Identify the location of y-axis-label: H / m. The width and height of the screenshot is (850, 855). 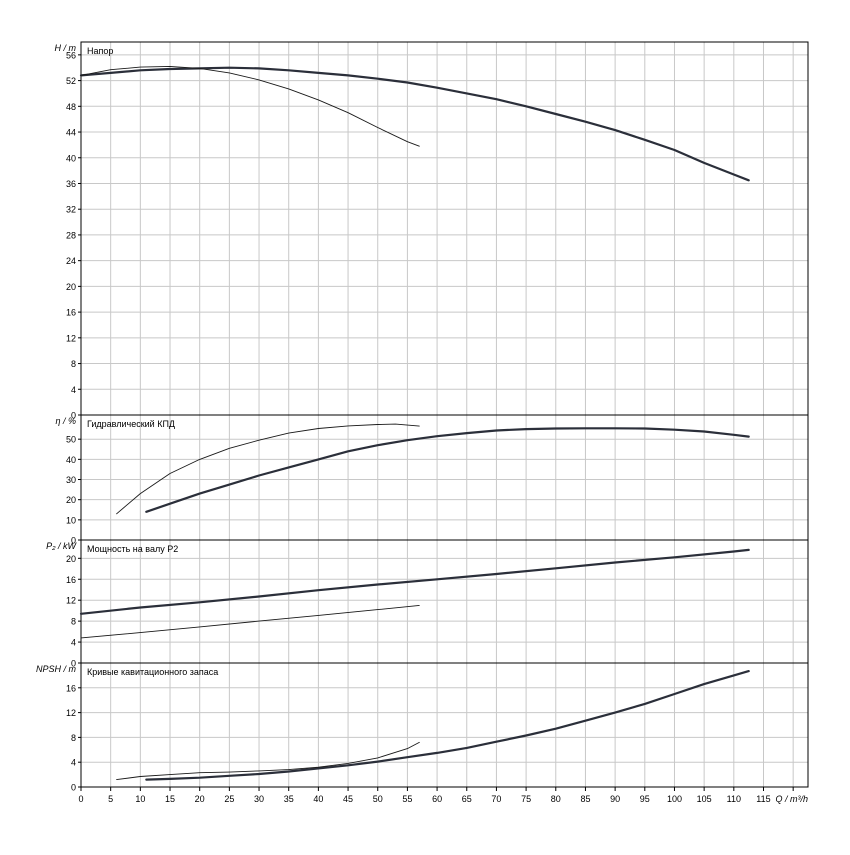
(66, 48).